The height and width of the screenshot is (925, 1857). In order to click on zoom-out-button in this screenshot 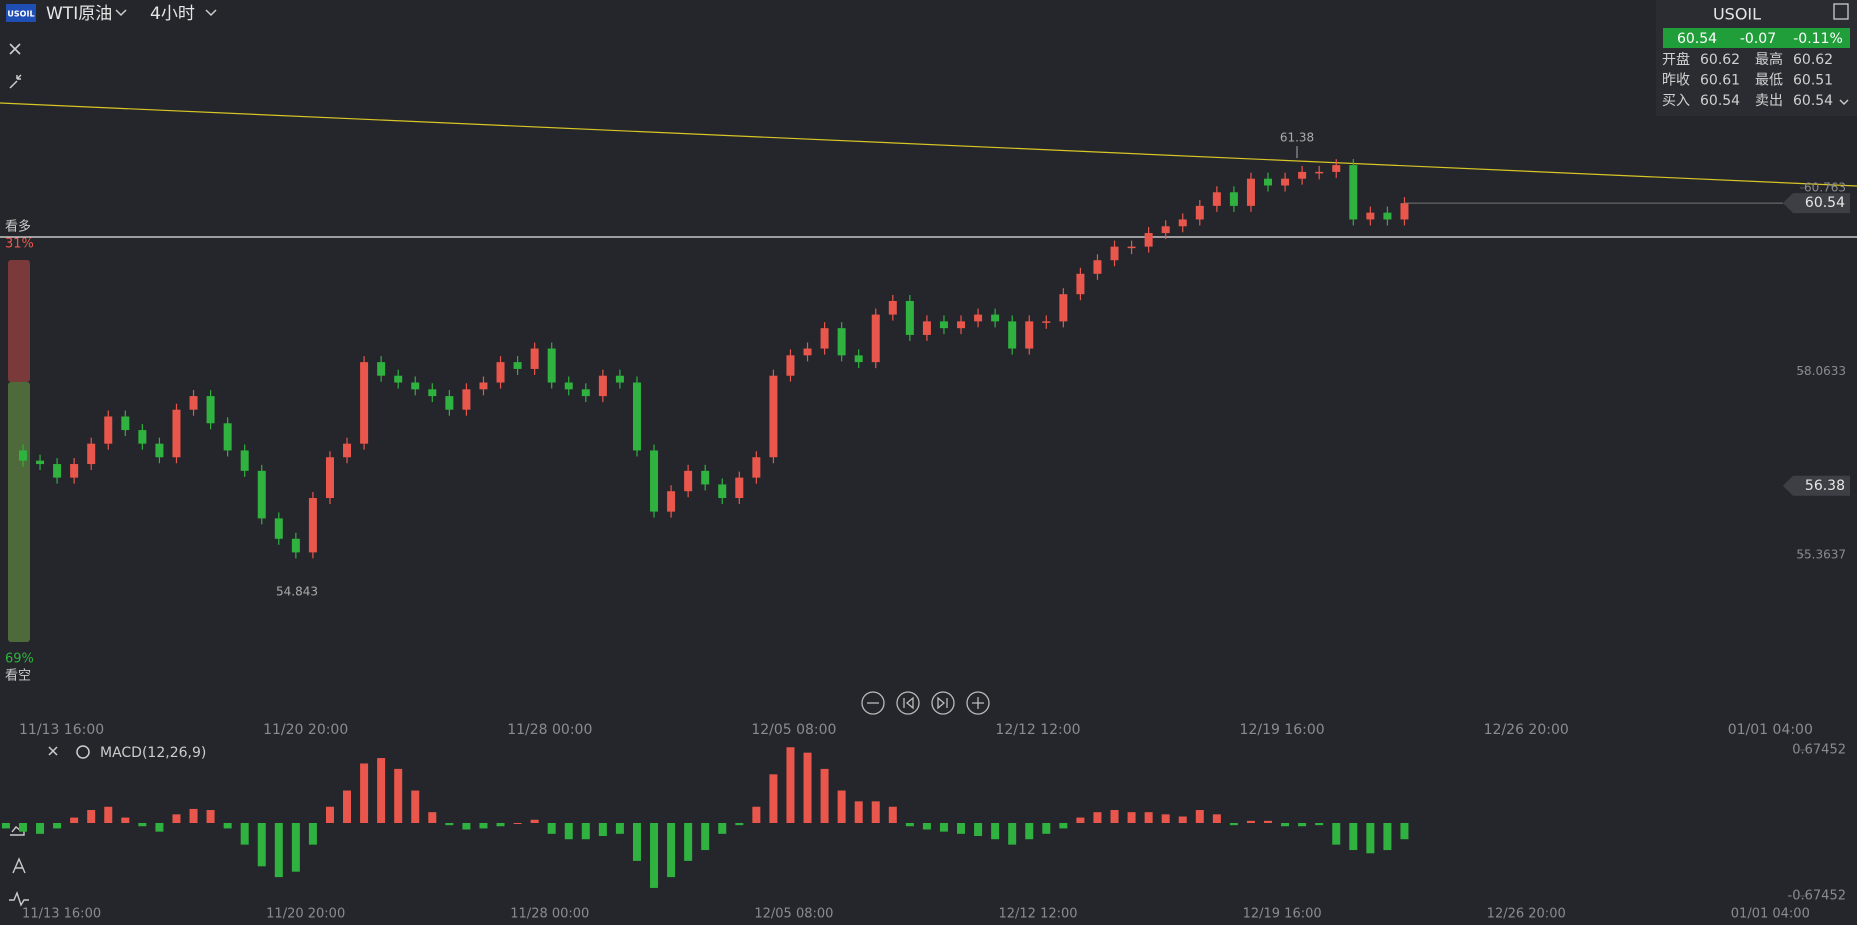, I will do `click(873, 703)`.